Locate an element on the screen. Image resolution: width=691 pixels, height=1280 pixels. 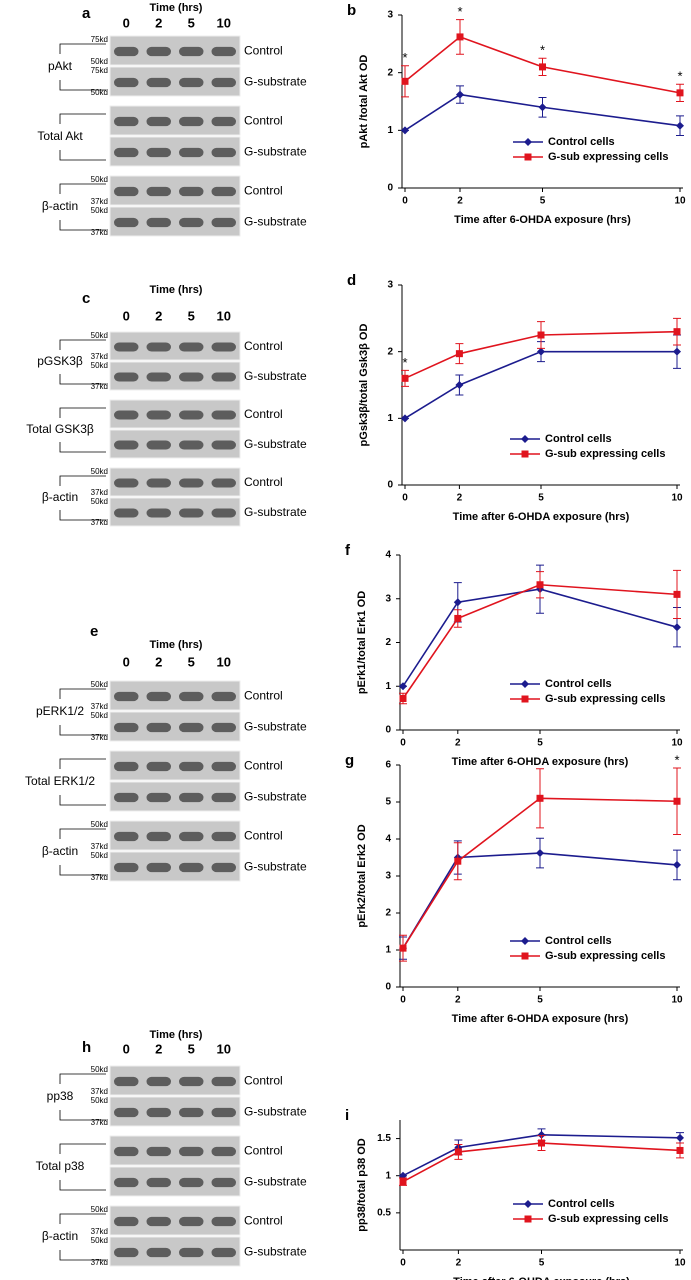
group-label: β-actin is located at coordinates (60, 851).